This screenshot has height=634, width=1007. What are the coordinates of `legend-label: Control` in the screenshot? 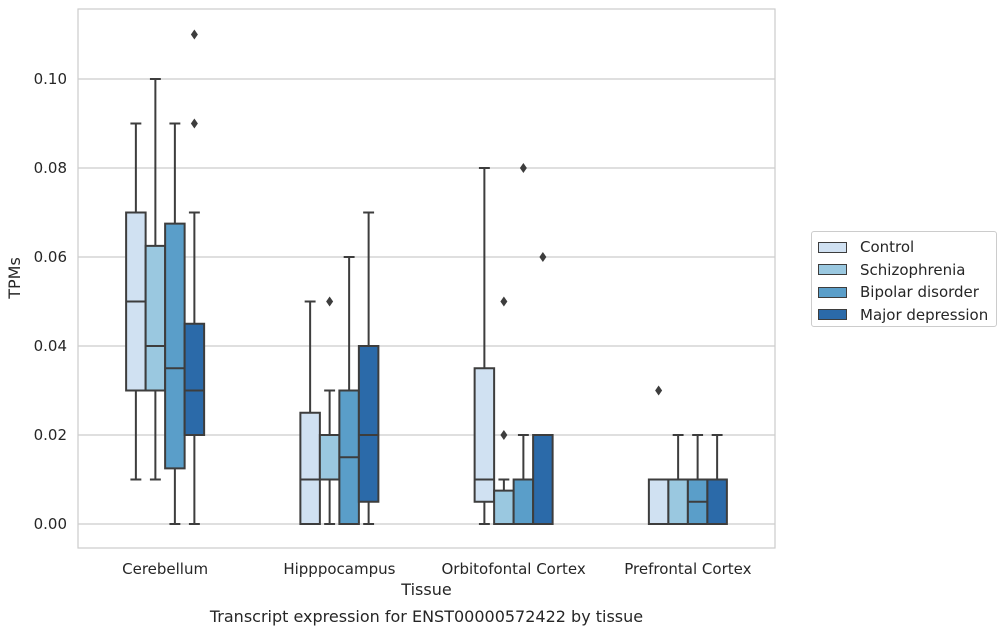 It's located at (887, 247).